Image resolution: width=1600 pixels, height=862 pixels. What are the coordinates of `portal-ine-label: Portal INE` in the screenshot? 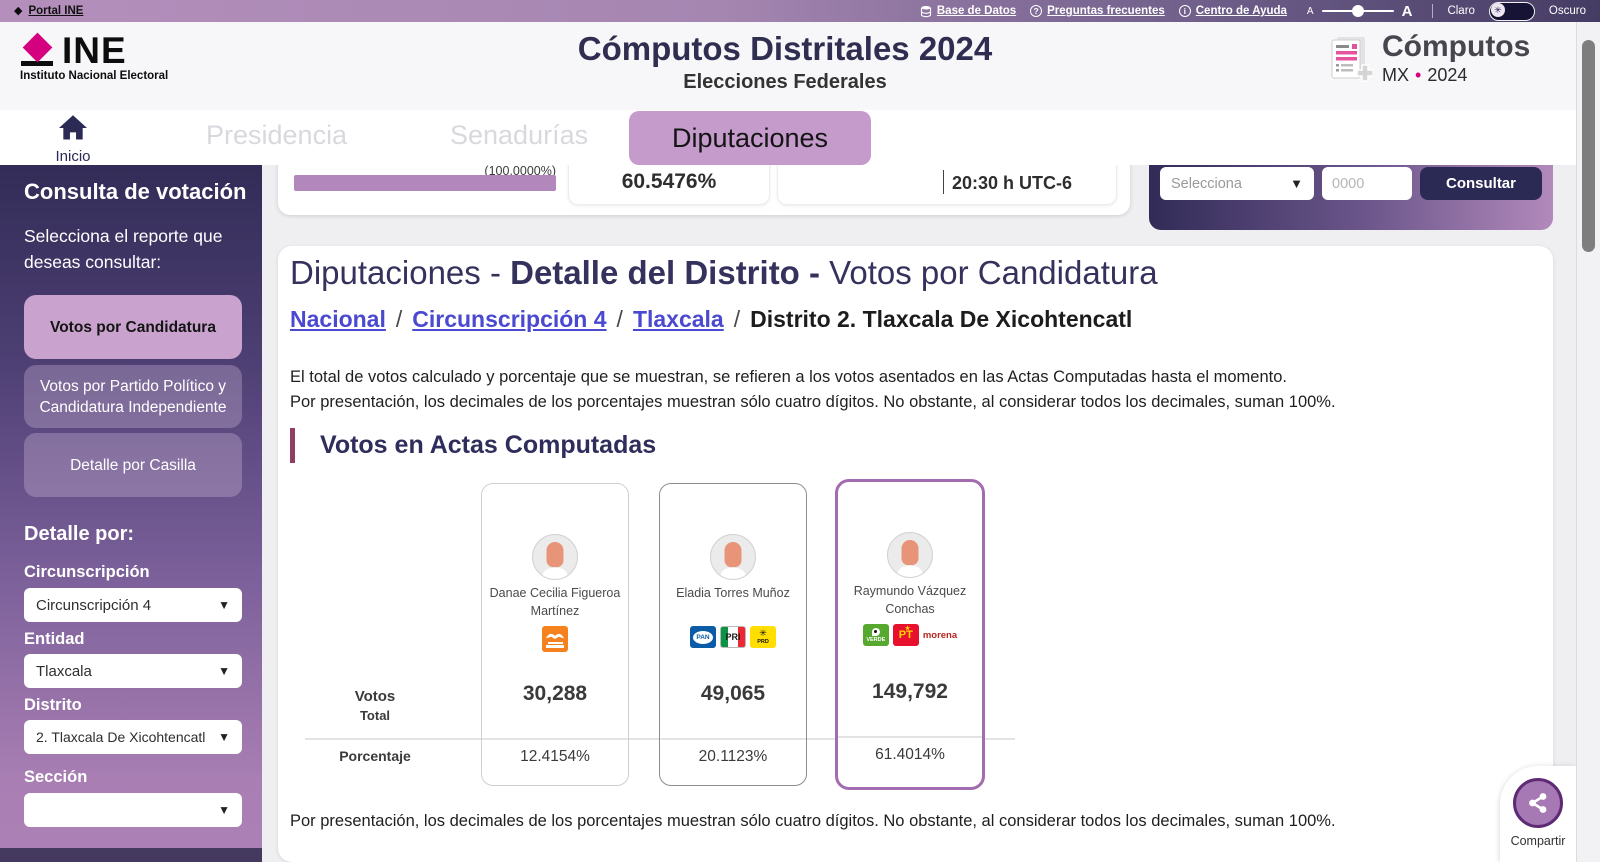 It's located at (56, 11).